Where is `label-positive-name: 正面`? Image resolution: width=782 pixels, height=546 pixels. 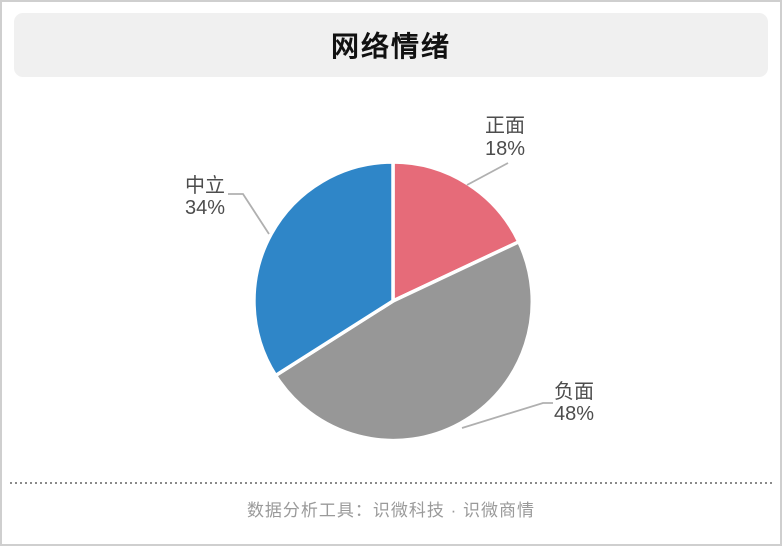 label-positive-name: 正面 is located at coordinates (505, 126).